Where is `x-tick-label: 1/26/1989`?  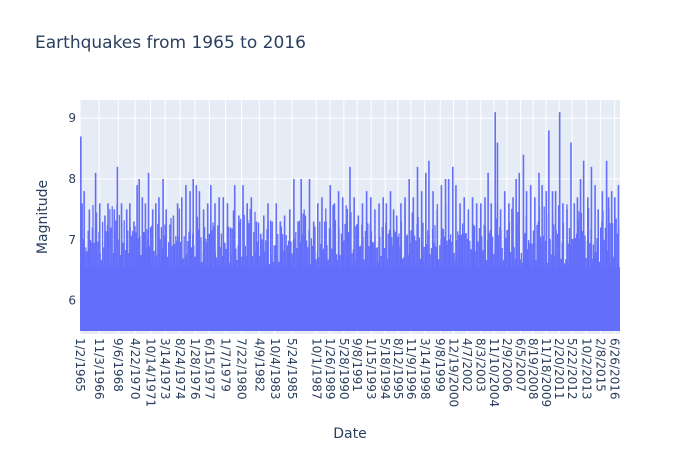
x-tick-label: 1/26/1989 is located at coordinates (330, 369).